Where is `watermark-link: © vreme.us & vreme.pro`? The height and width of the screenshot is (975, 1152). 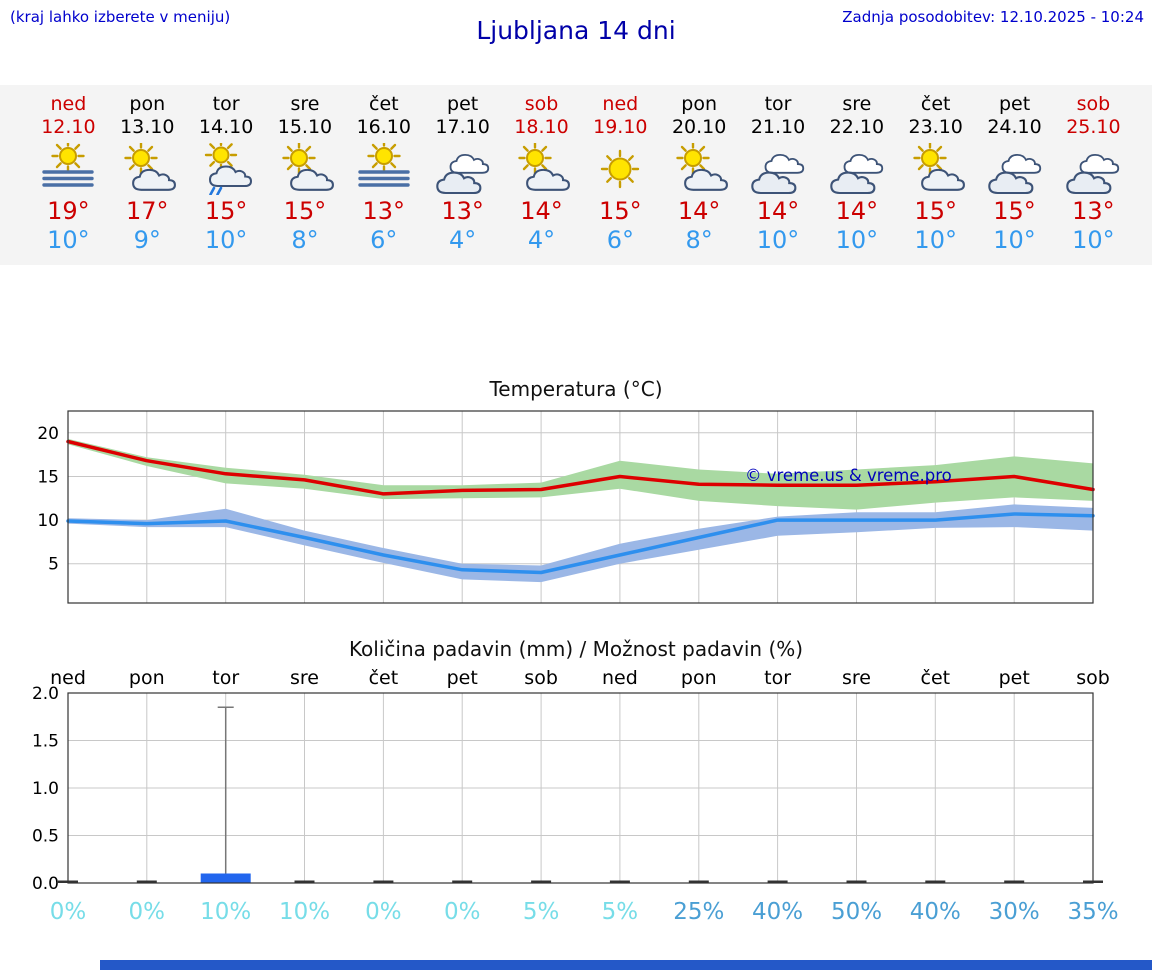 watermark-link: © vreme.us & vreme.pro is located at coordinates (848, 475).